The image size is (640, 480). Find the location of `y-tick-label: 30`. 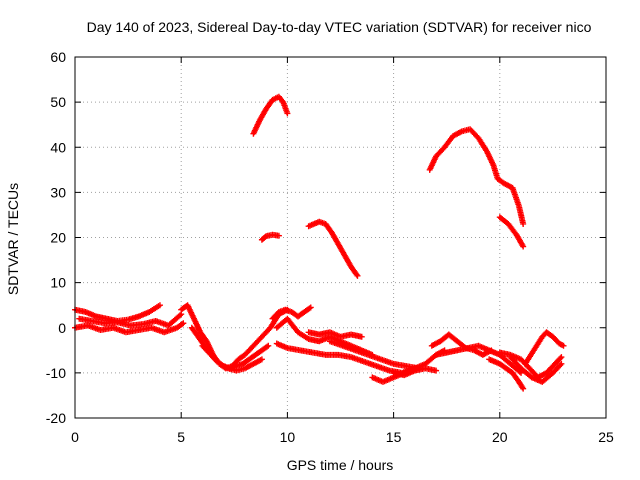

y-tick-label: 30 is located at coordinates (58, 192).